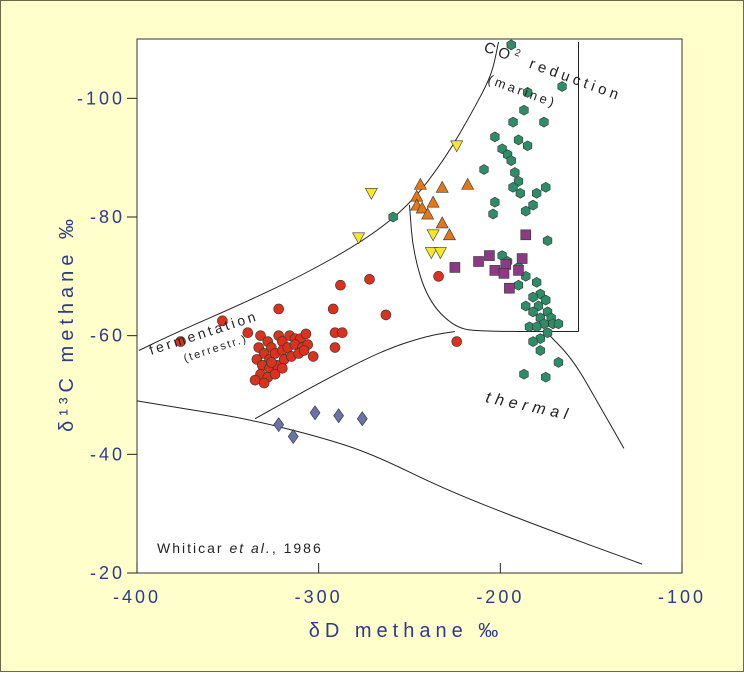 The height and width of the screenshot is (673, 744). I want to click on y-tick-label: -40, so click(107, 454).